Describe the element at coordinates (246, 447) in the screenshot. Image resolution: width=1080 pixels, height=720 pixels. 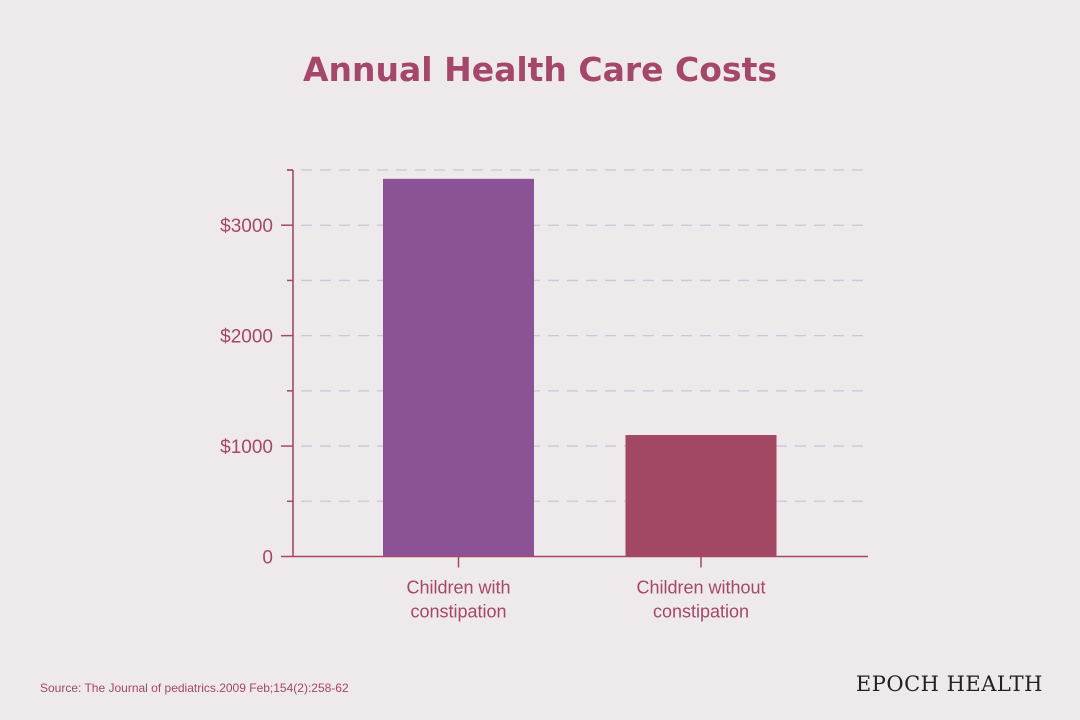
I see `y-tick-label: $1000` at that location.